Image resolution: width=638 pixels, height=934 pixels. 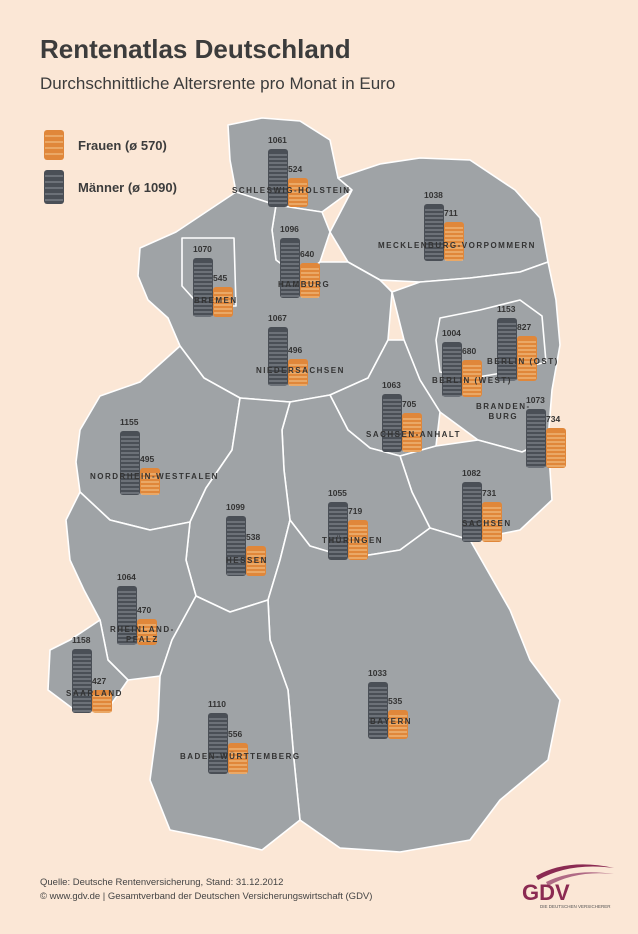 I want to click on coin-stack-men-he, so click(x=236, y=546).